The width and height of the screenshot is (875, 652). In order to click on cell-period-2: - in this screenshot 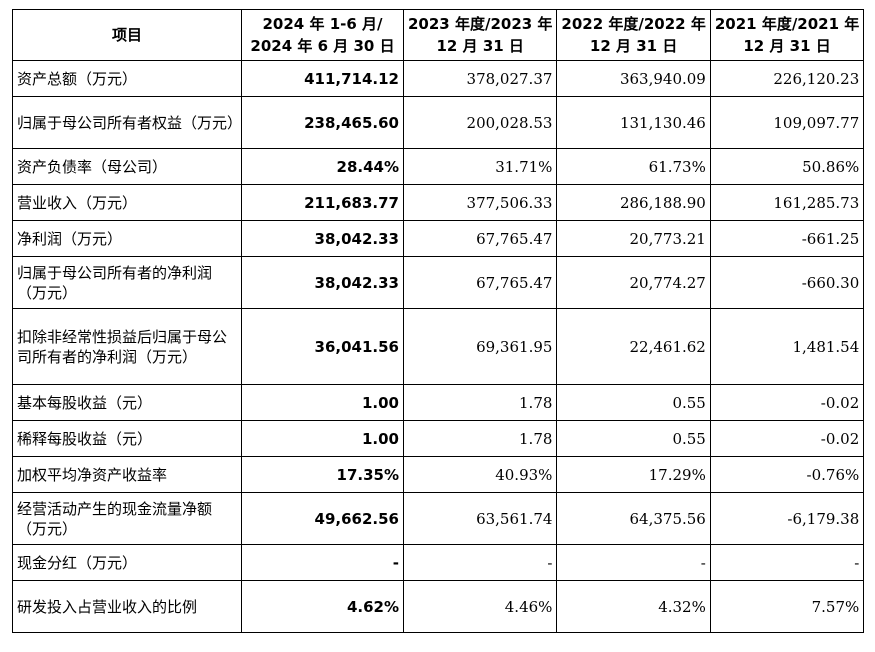, I will do `click(480, 562)`.